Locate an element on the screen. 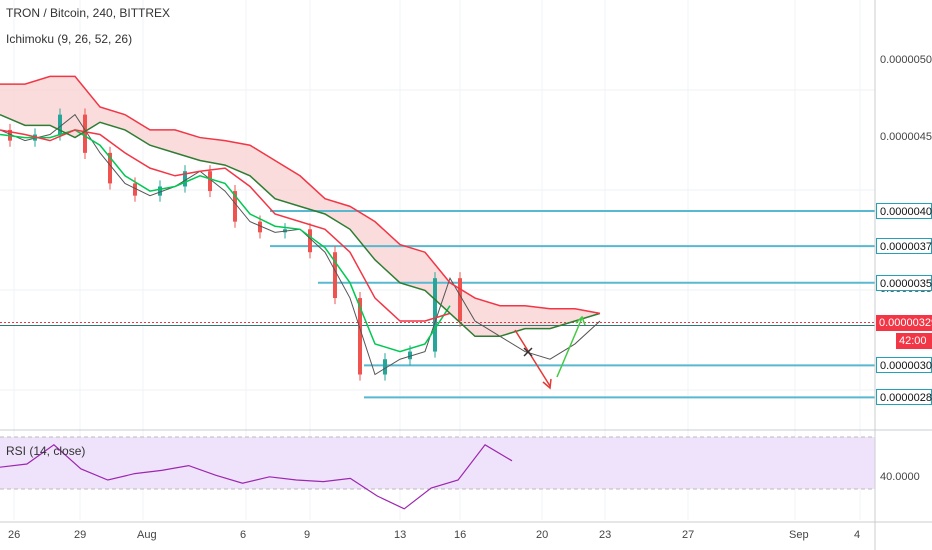 This screenshot has height=550, width=932. rsi-level-label: 40.0000 is located at coordinates (900, 477).